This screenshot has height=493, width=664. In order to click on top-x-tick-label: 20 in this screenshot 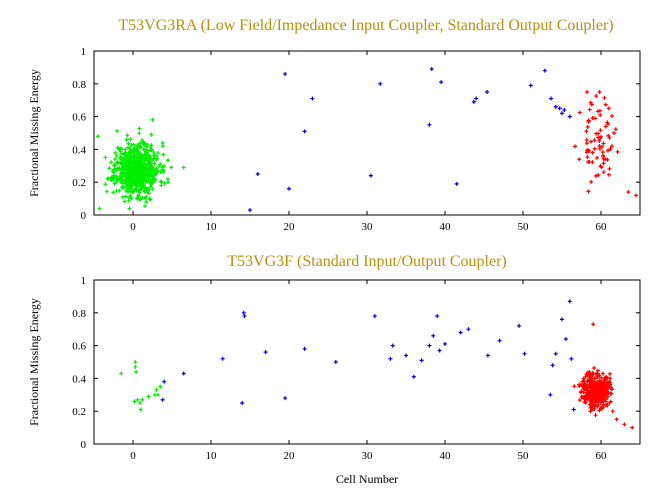, I will do `click(290, 227)`.